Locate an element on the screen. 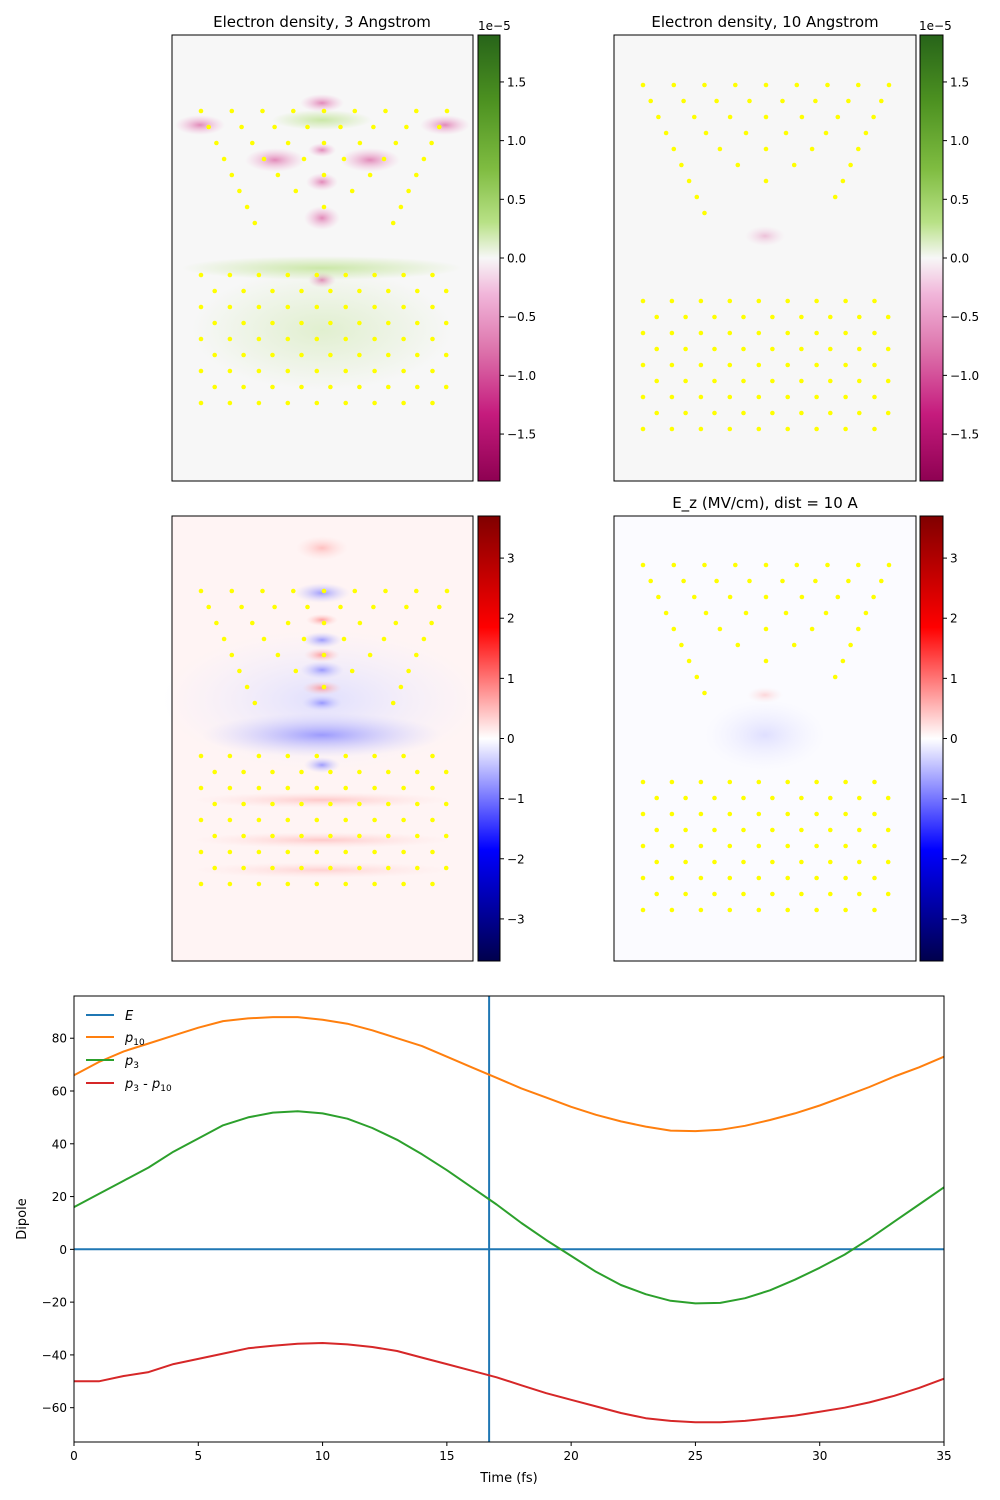 The width and height of the screenshot is (1000, 1500). y-tick-label: −20 is located at coordinates (54, 1303).